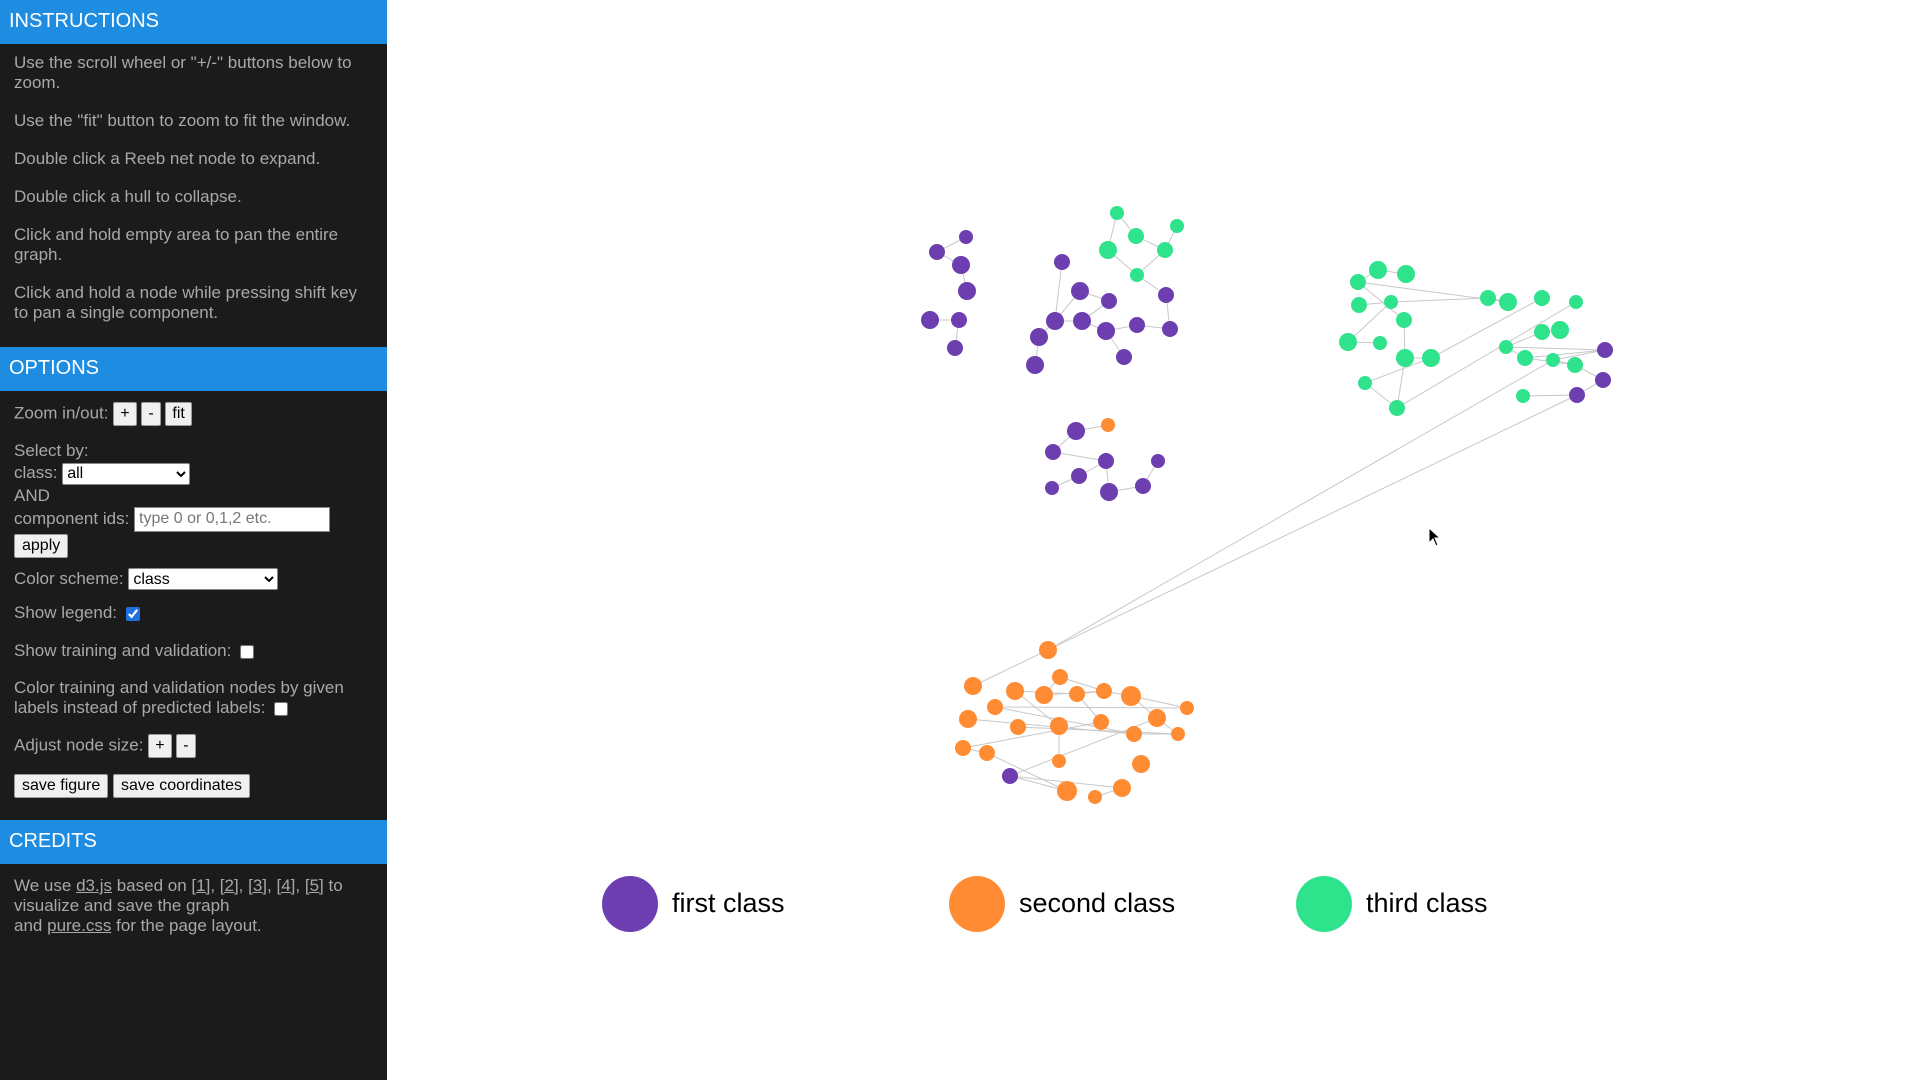 Image resolution: width=1920 pixels, height=1080 pixels. What do you see at coordinates (232, 519) in the screenshot?
I see `component-ids-input` at bounding box center [232, 519].